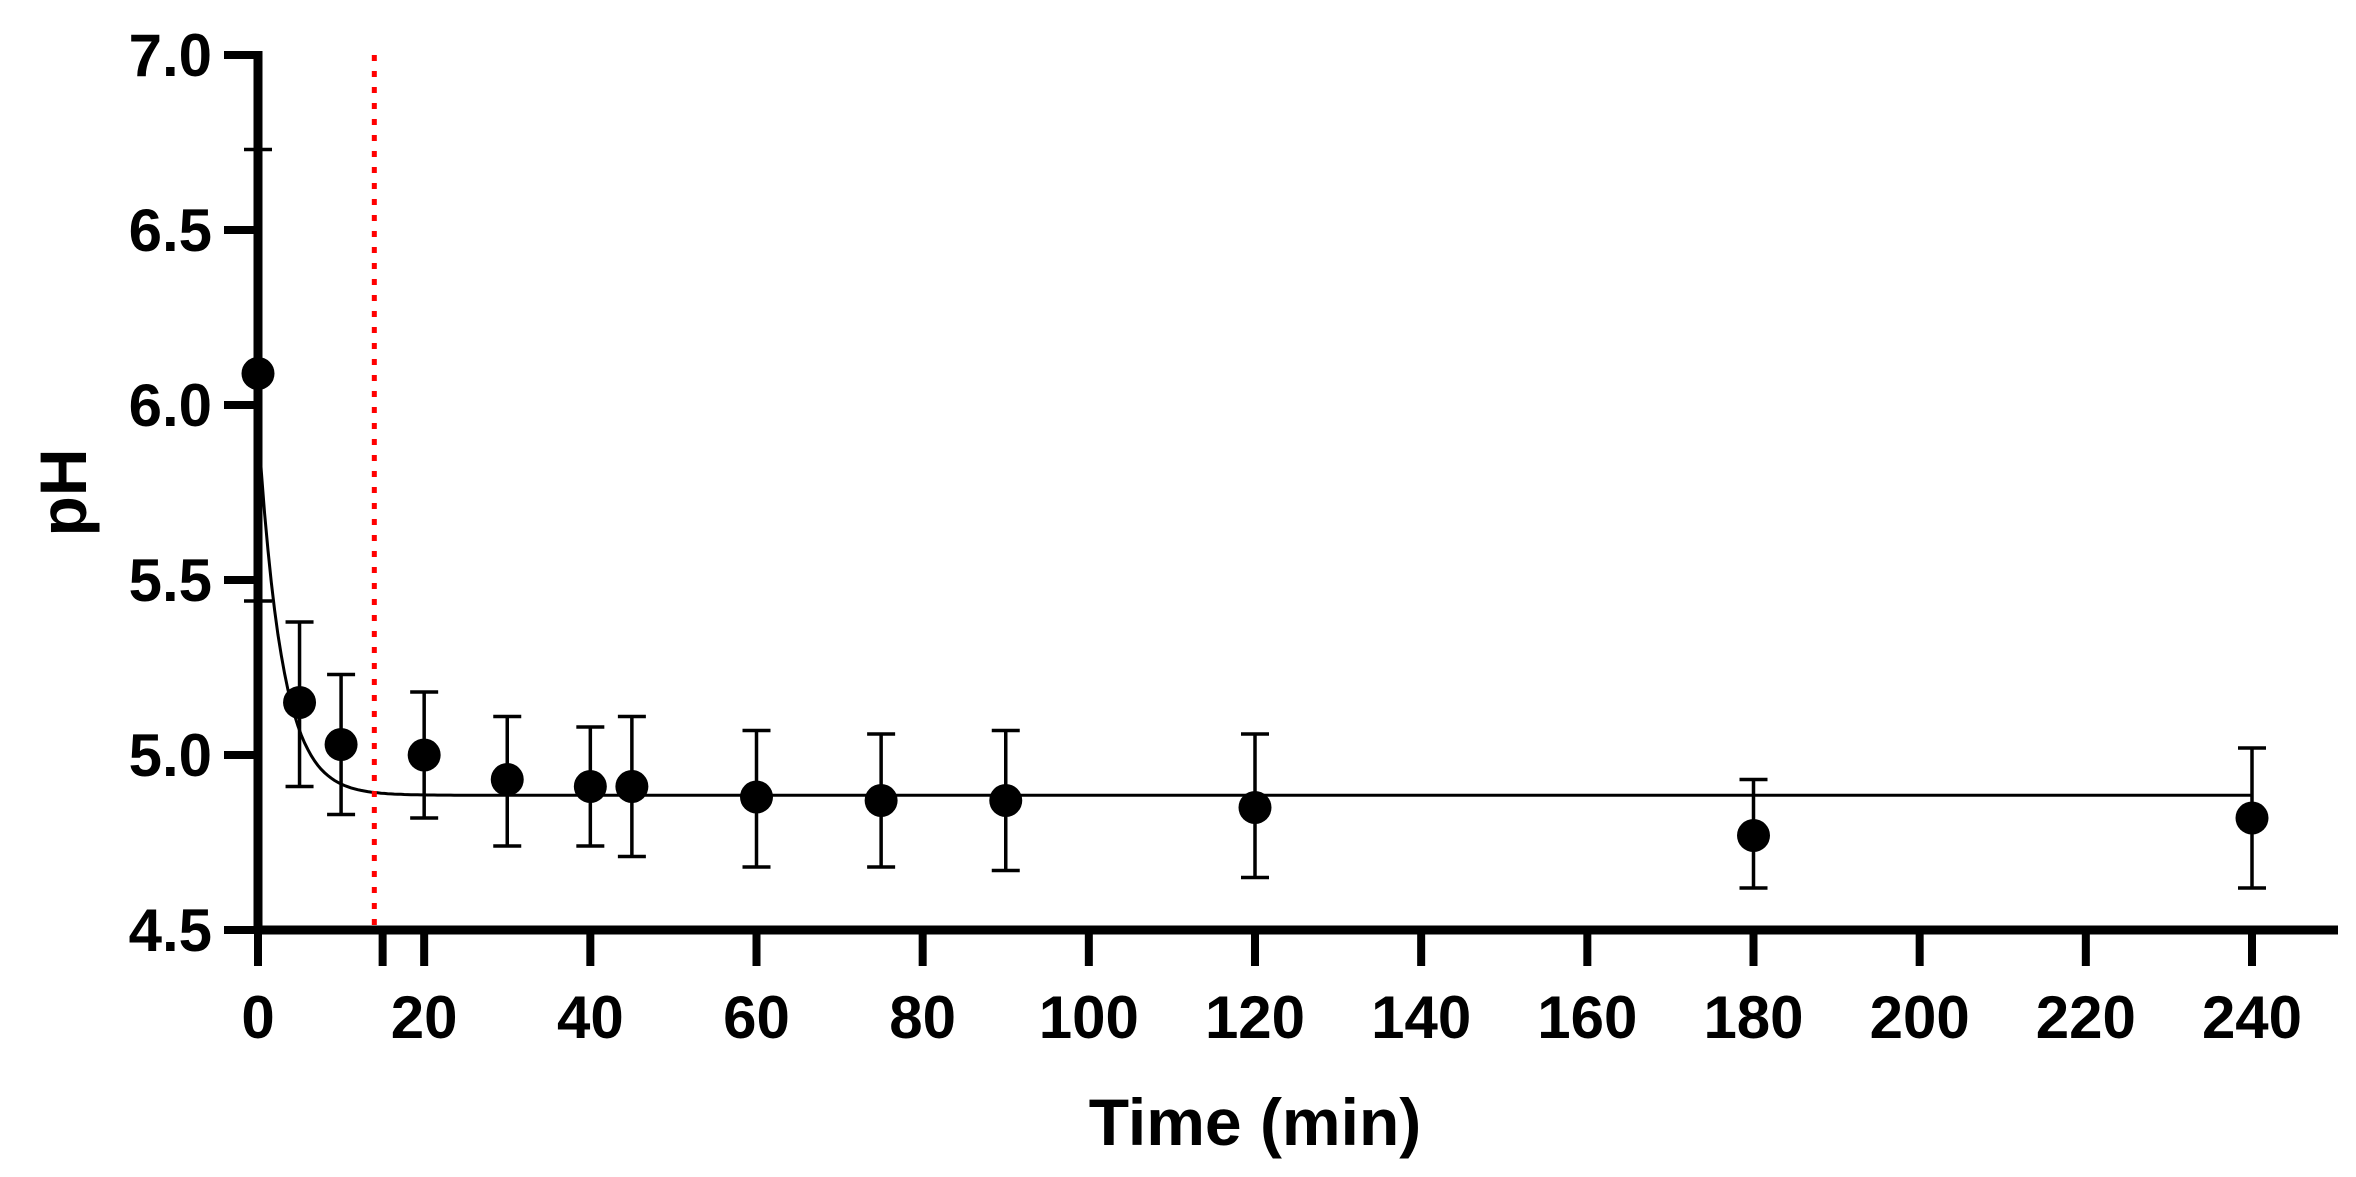  I want to click on x-tick-label: 180, so click(1753, 1017).